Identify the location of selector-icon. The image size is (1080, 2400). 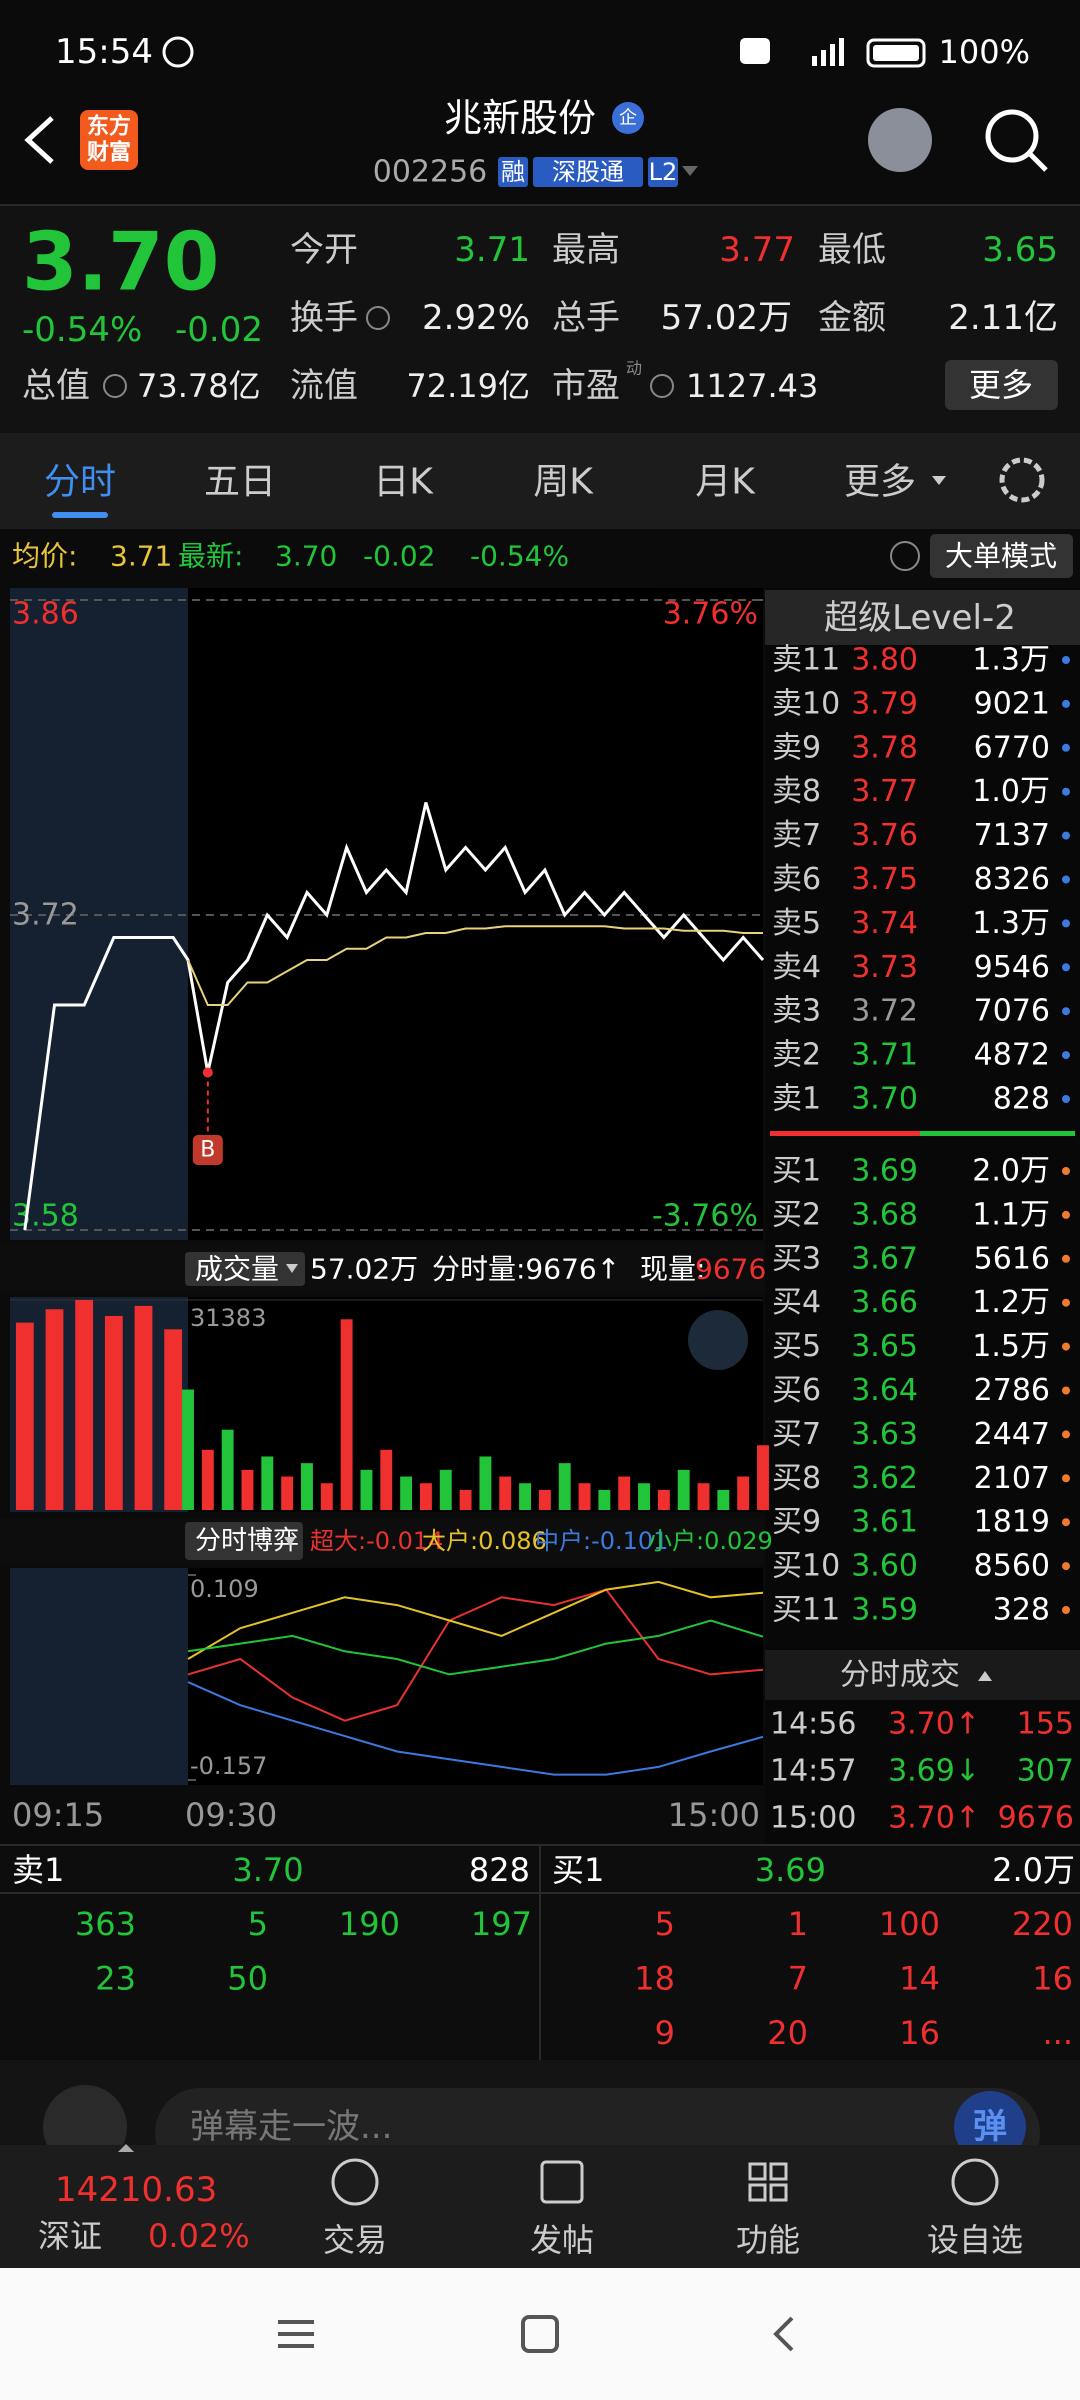
(290, 1541).